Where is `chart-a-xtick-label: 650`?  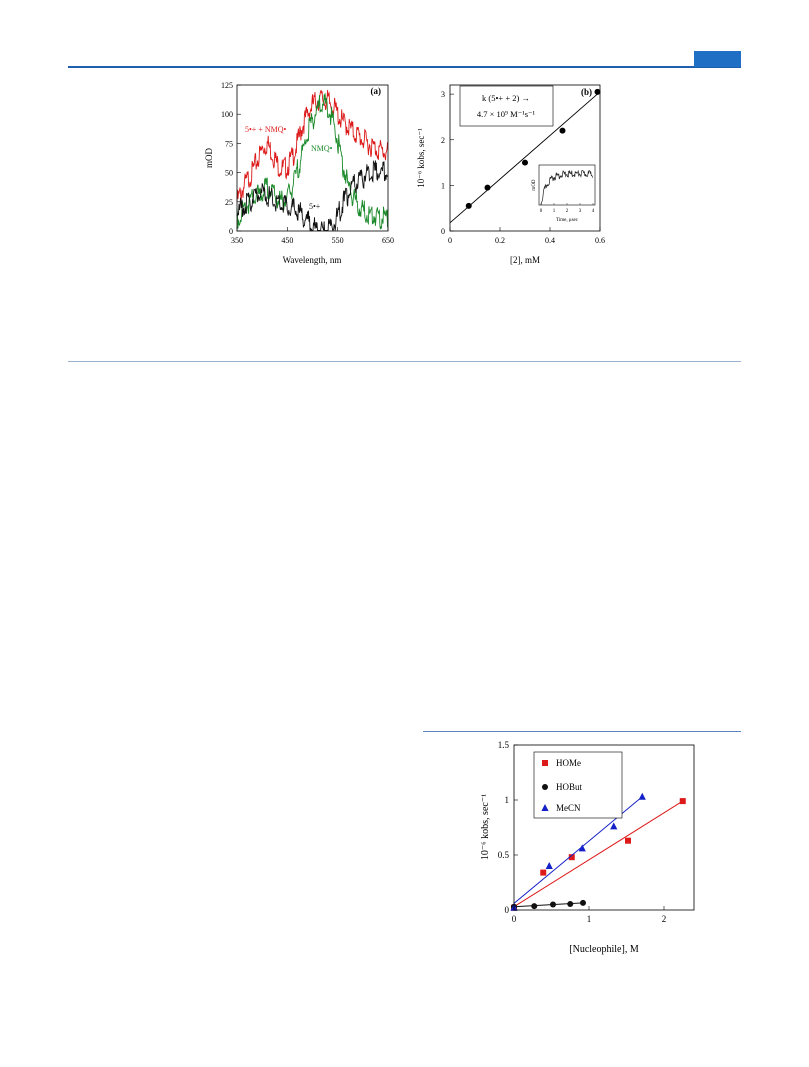 chart-a-xtick-label: 650 is located at coordinates (388, 240).